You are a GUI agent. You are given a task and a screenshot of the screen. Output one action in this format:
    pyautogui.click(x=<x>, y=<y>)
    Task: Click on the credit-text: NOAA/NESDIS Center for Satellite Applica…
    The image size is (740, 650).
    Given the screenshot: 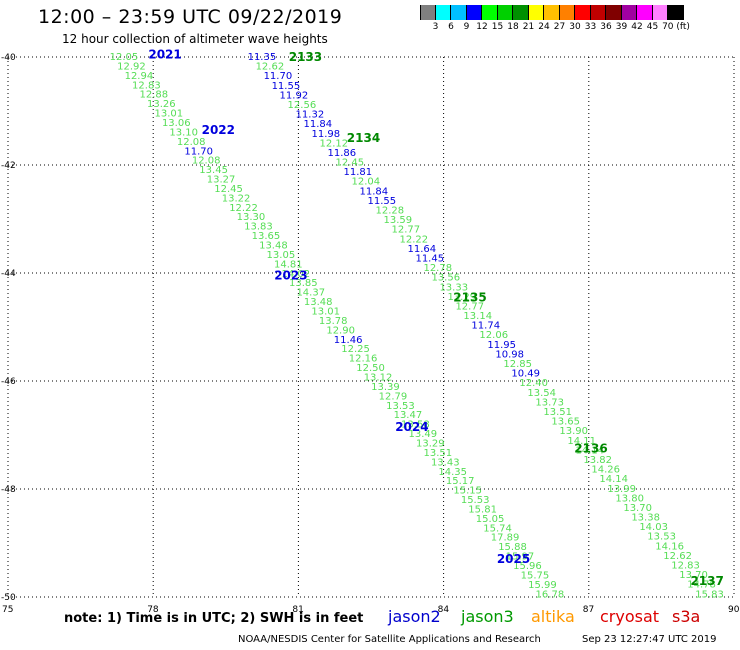 What is the action you would take?
    pyautogui.click(x=389, y=639)
    